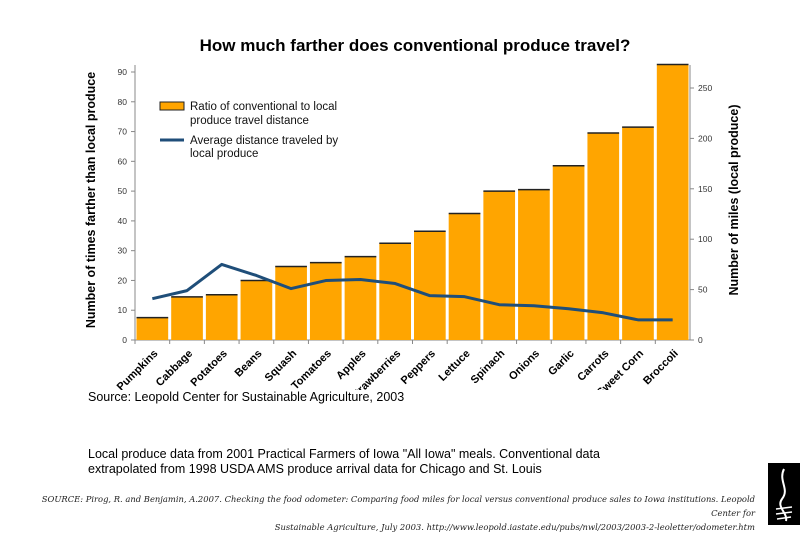  What do you see at coordinates (123, 310) in the screenshot?
I see `y-tick-label-left: 10` at bounding box center [123, 310].